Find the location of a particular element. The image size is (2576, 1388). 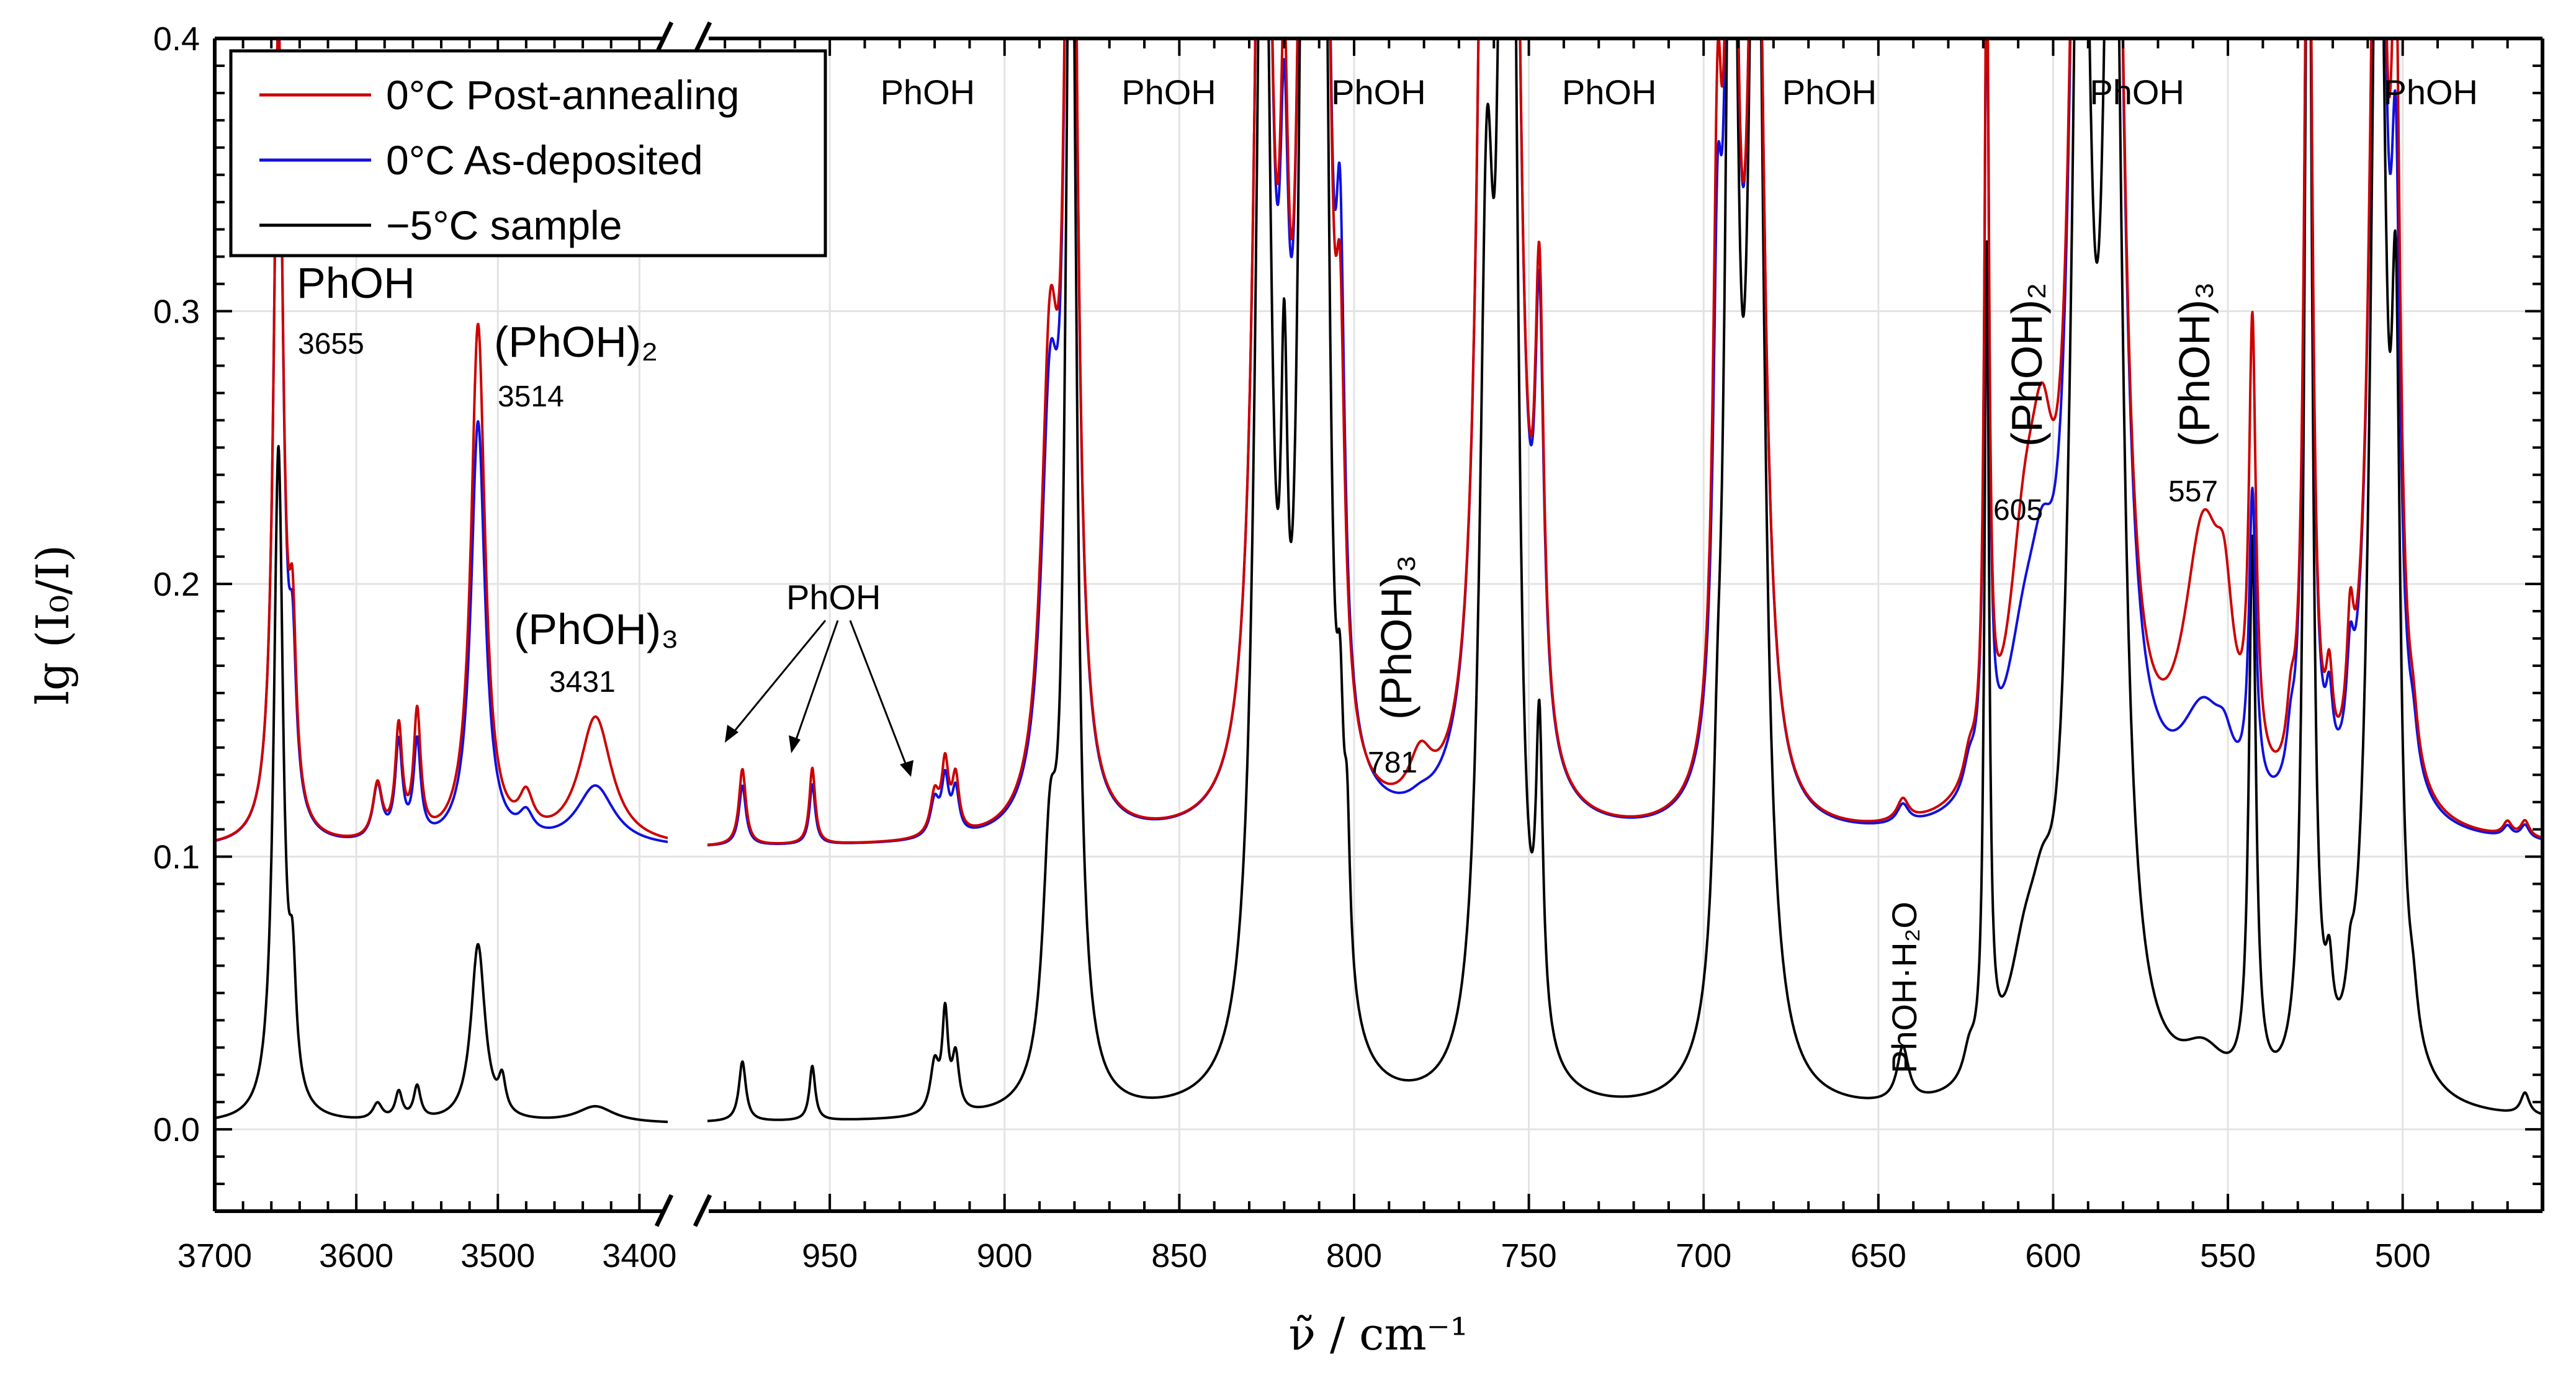

y-tick-label: 0.2 is located at coordinates (176, 584).